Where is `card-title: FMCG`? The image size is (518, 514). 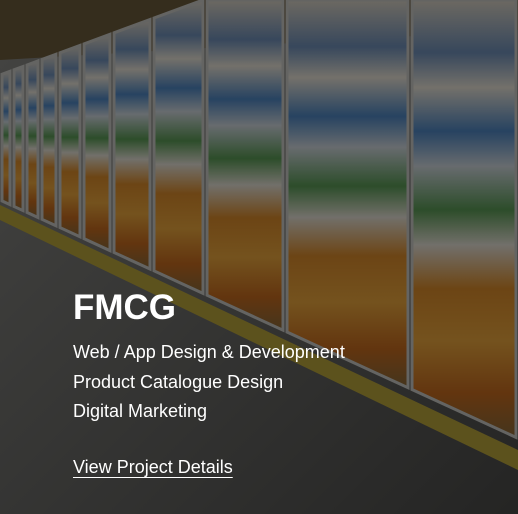 card-title: FMCG is located at coordinates (125, 307).